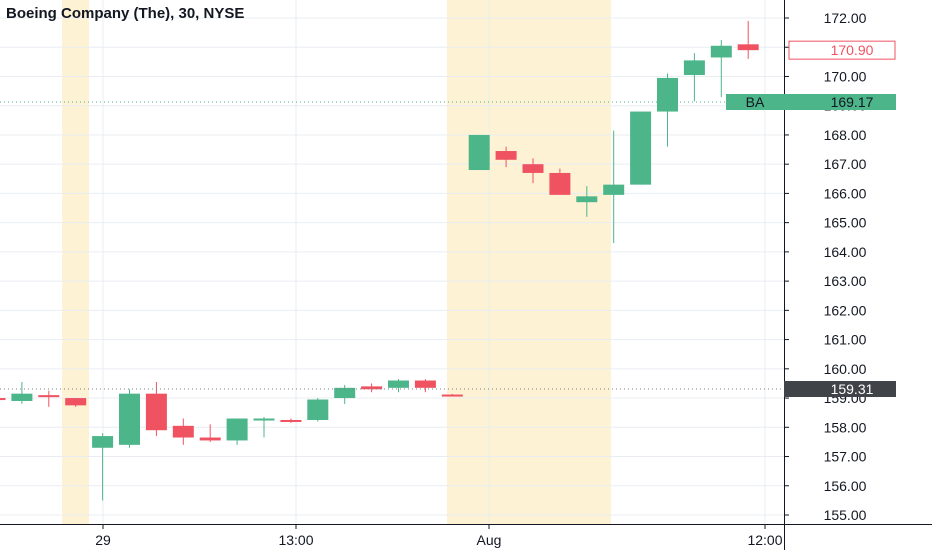 The image size is (932, 550). I want to click on session-shade, so click(75, 262).